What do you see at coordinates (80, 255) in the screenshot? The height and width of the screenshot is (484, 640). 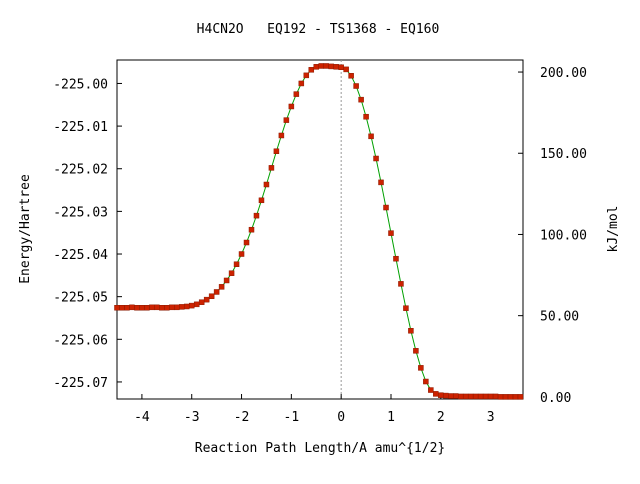 I see `y-left-tick-label: -225.04` at bounding box center [80, 255].